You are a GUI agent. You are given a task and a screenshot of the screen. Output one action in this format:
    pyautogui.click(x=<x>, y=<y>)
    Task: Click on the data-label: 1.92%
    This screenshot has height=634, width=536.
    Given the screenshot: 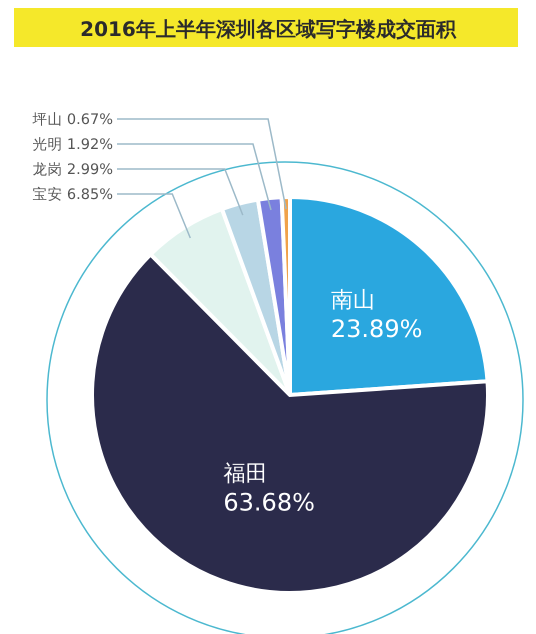 What is the action you would take?
    pyautogui.click(x=89, y=145)
    